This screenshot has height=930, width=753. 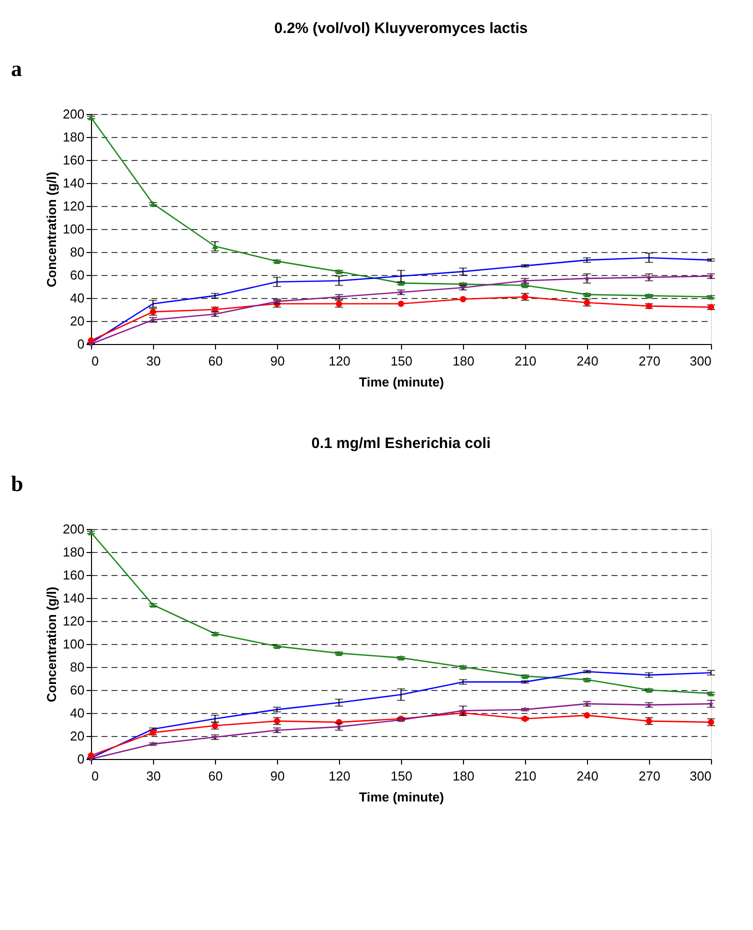 What do you see at coordinates (401, 28) in the screenshot?
I see `chart-title: 0.2% (vol/vol) Kluyveromyces lactis` at bounding box center [401, 28].